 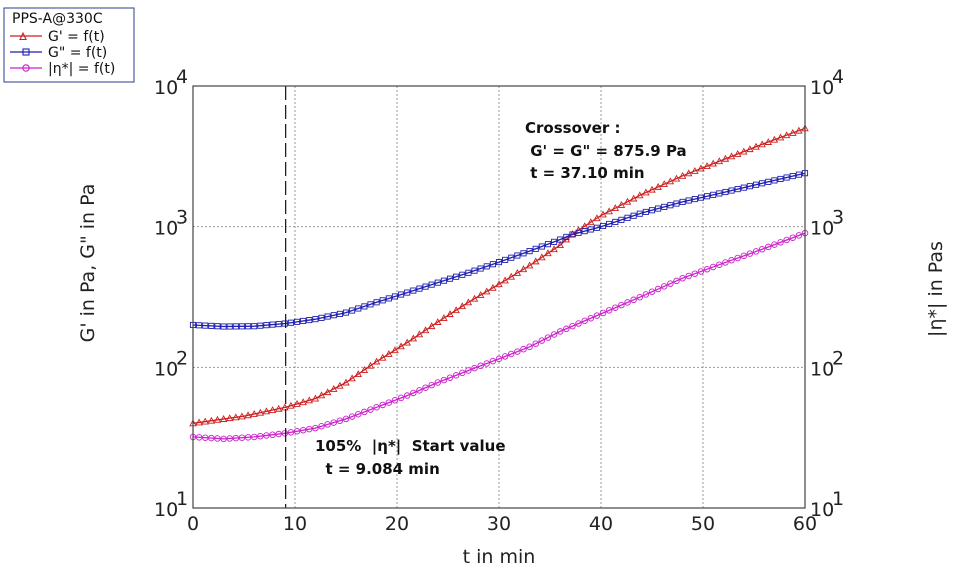 What do you see at coordinates (23, 36) in the screenshot?
I see `triangle-marker-icon` at bounding box center [23, 36].